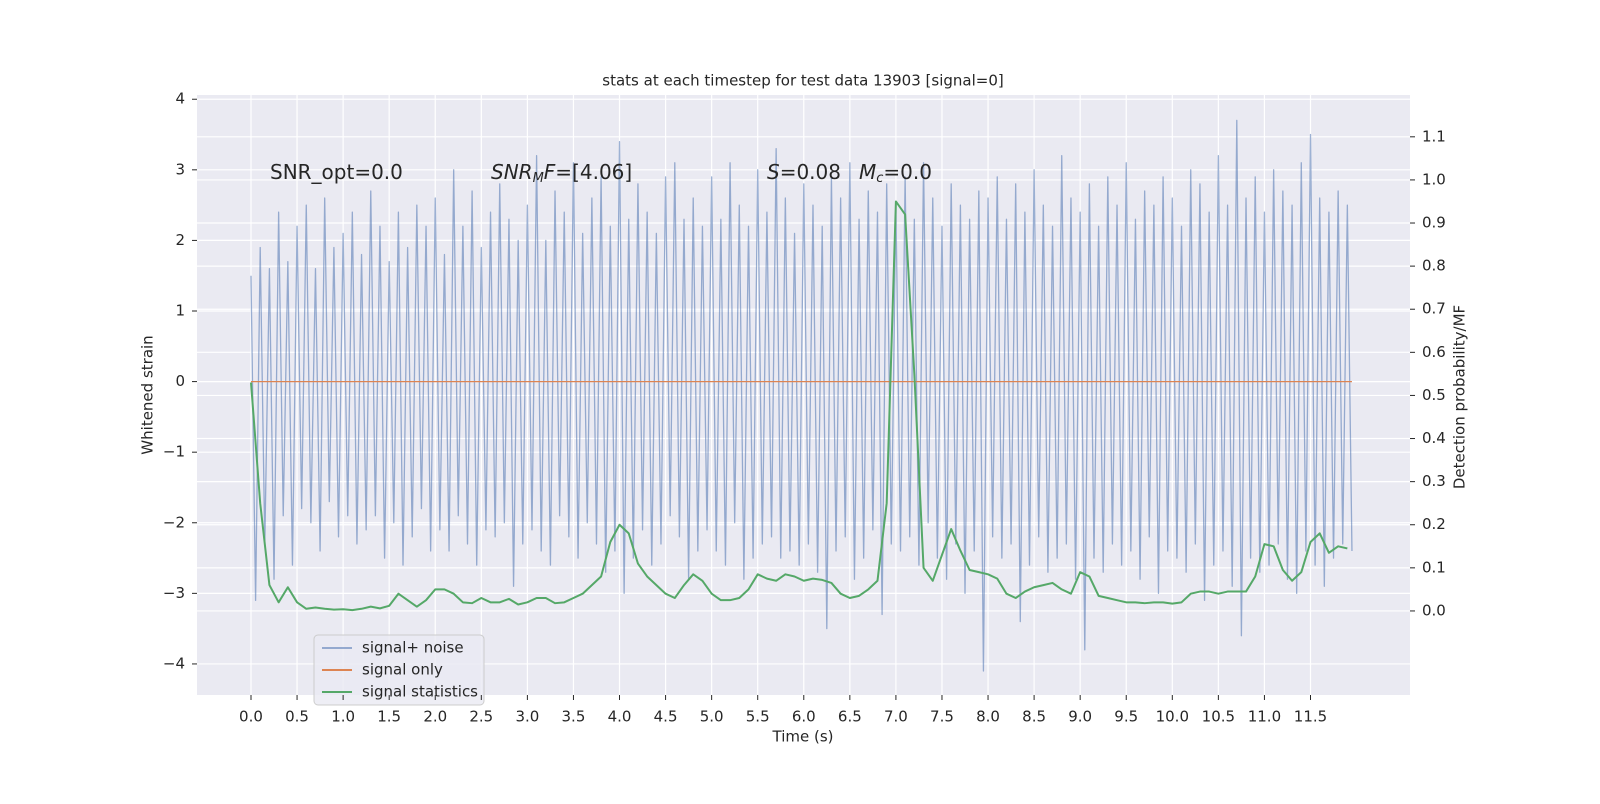 The width and height of the screenshot is (1600, 804). What do you see at coordinates (180, 169) in the screenshot?
I see `y-tick-label: 3` at bounding box center [180, 169].